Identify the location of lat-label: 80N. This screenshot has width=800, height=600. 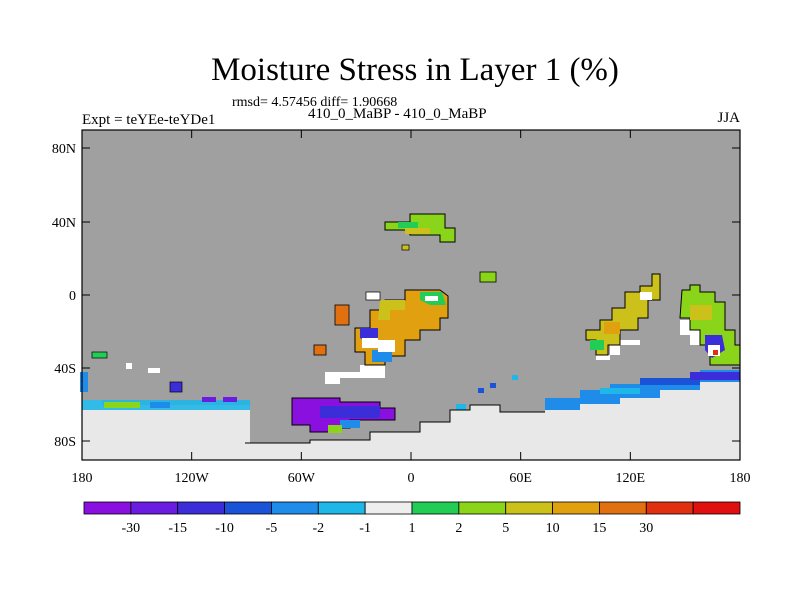
(64, 149).